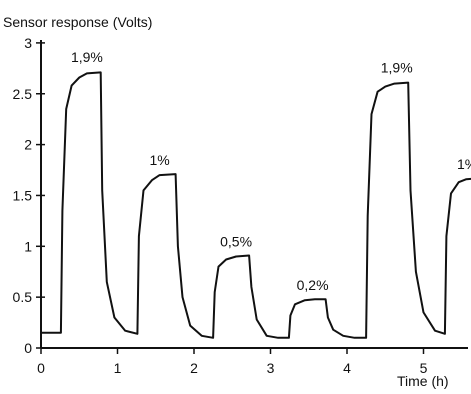  What do you see at coordinates (313, 285) in the screenshot?
I see `concentration-label: 0,2%` at bounding box center [313, 285].